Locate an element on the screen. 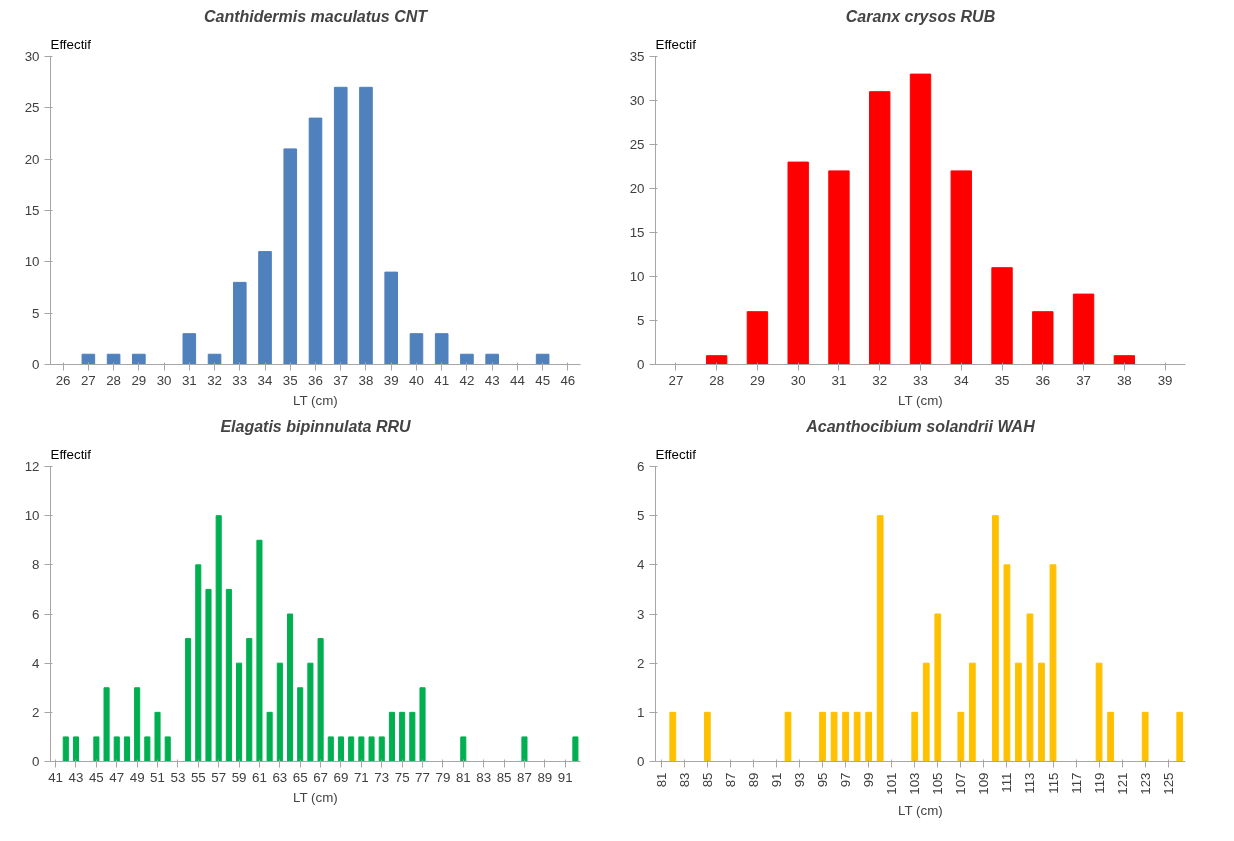  x-tick-label: 79 is located at coordinates (443, 777).